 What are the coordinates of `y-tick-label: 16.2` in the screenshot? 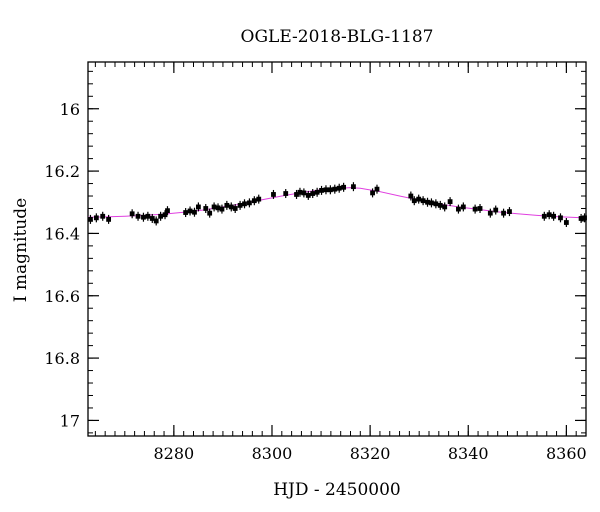 It's located at (62, 171).